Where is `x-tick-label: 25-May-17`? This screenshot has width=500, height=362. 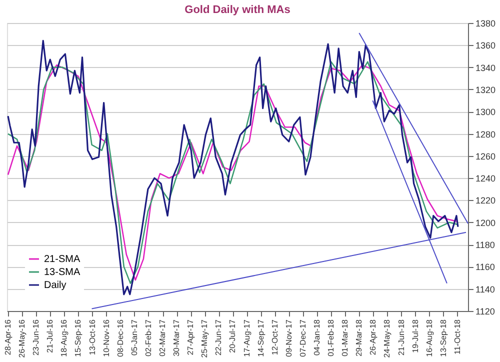
x-tick-label: 25-May-17 is located at coordinates (205, 338).